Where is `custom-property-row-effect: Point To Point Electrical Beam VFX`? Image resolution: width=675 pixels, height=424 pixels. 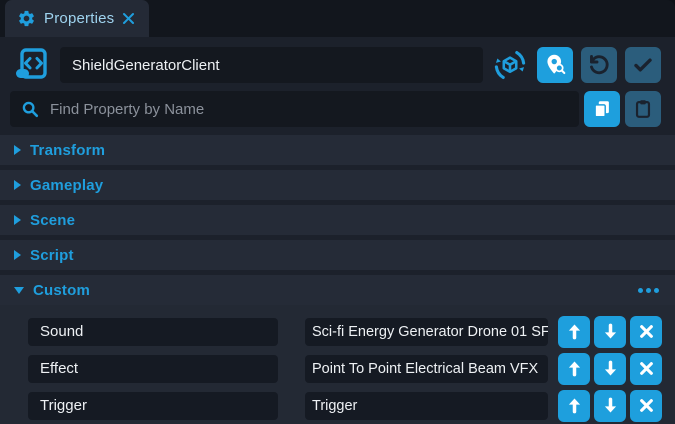
custom-property-row-effect: Point To Point Electrical Beam VFX is located at coordinates (345, 368).